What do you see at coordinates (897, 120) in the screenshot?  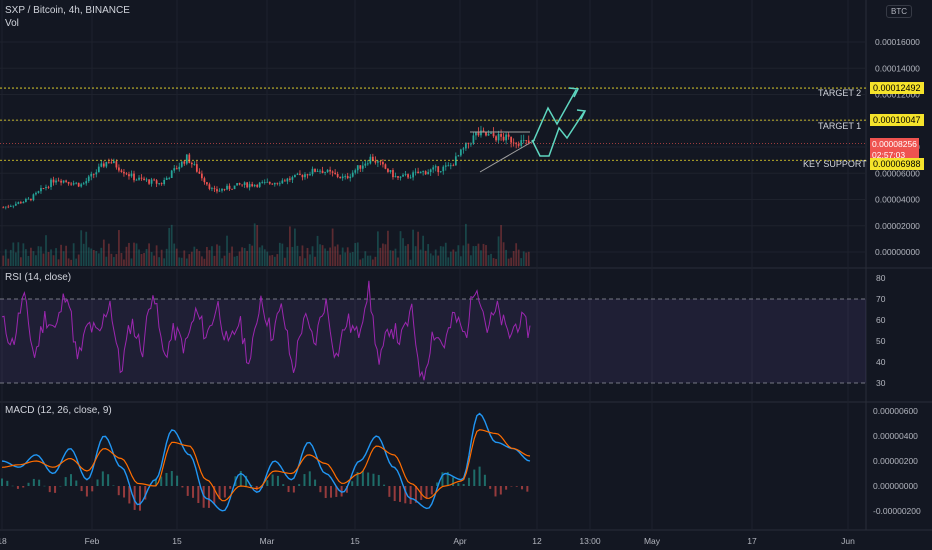 I see `target-1-price-badge: 0.00010047` at bounding box center [897, 120].